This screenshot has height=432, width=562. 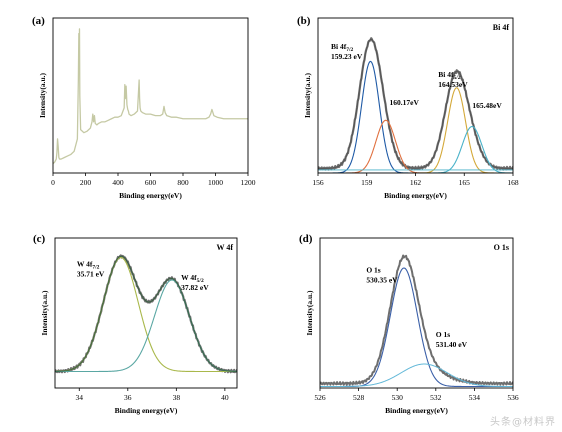 What do you see at coordinates (53, 182) in the screenshot?
I see `x-tick-label: 0` at bounding box center [53, 182].